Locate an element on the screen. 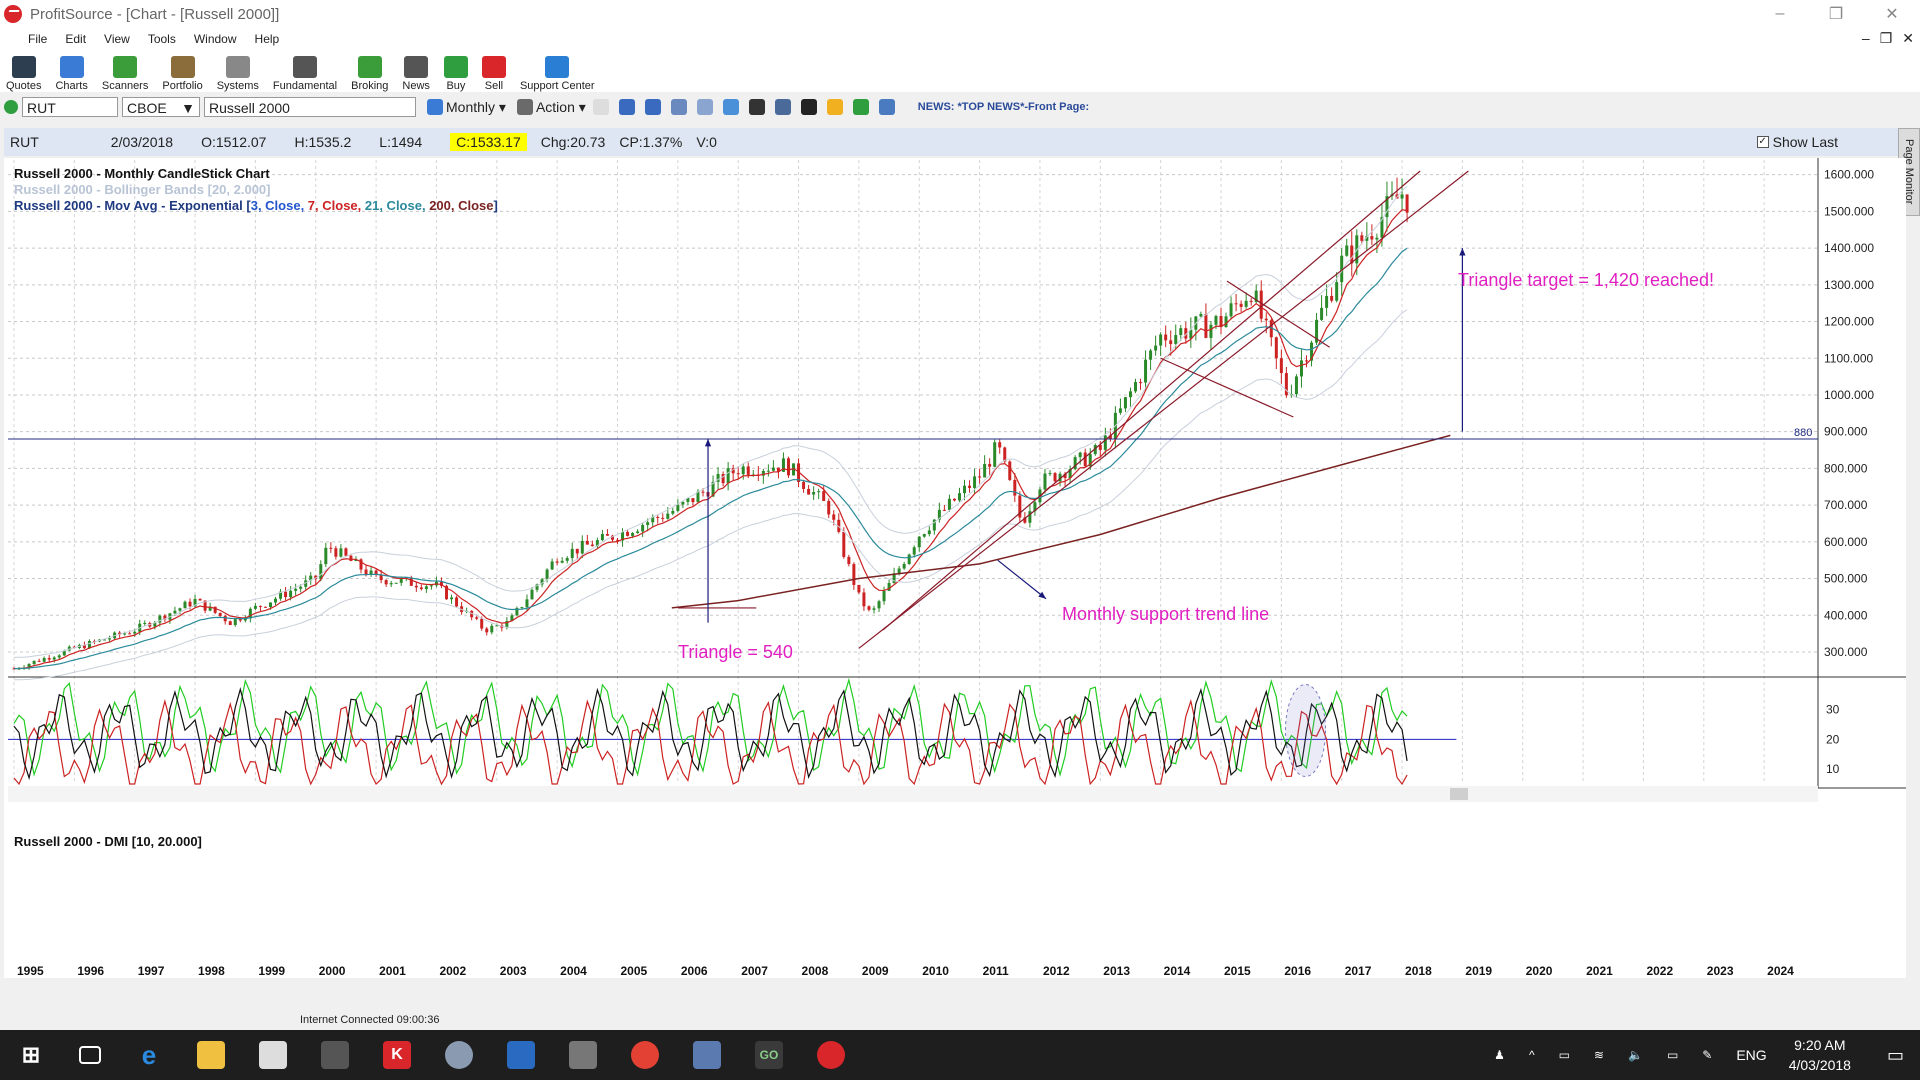 Image resolution: width=1920 pixels, height=1080 pixels. layout-icon is located at coordinates (704, 107).